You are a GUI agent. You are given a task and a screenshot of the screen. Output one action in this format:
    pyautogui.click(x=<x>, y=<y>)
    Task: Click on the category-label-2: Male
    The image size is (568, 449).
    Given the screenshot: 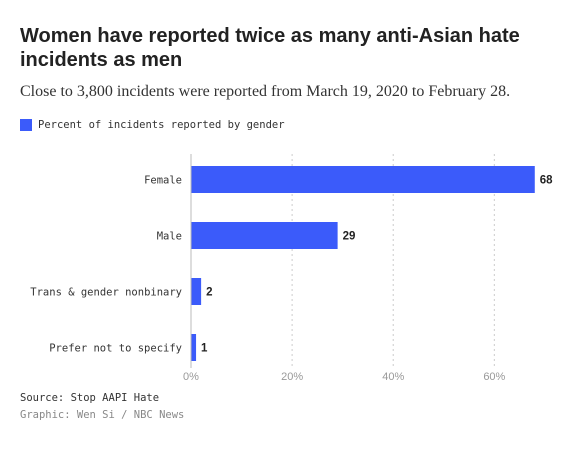 What is the action you would take?
    pyautogui.click(x=169, y=237)
    